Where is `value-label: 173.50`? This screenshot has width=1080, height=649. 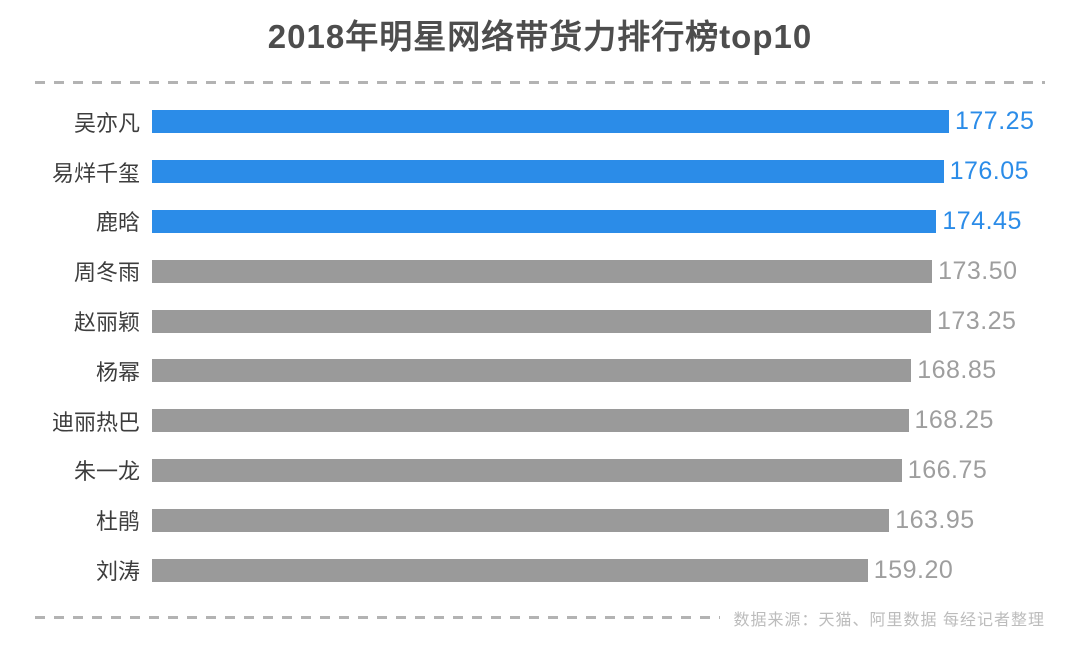 value-label: 173.50 is located at coordinates (978, 270).